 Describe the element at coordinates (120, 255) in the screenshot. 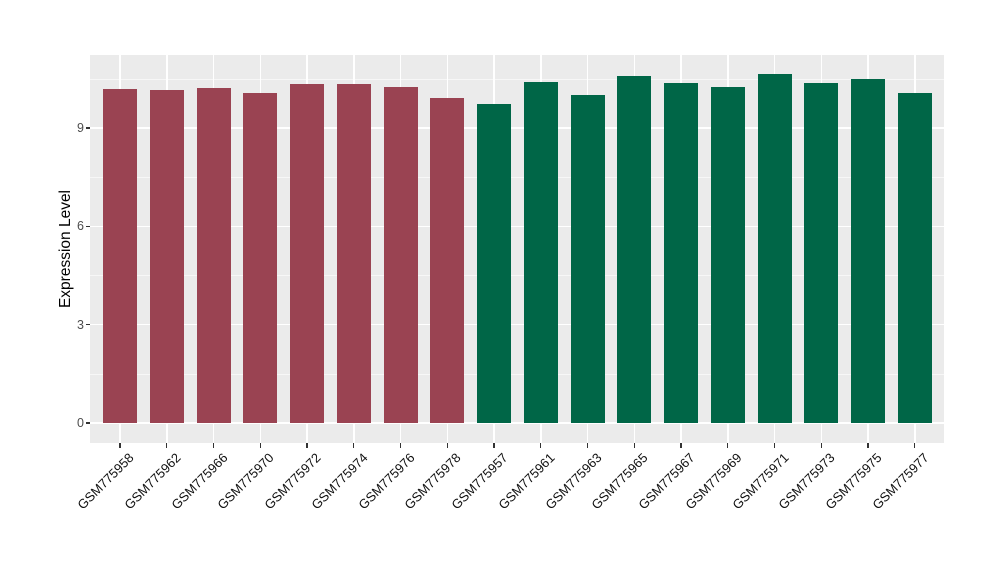

I see `bar-GSM775958` at that location.